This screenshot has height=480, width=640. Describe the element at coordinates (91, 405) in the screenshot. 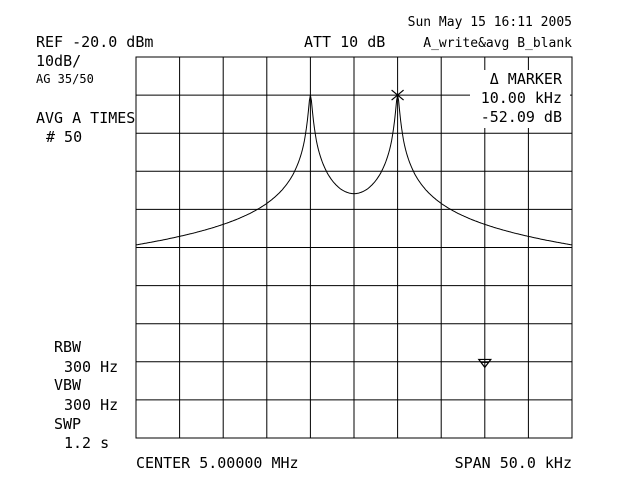

I see `vbw-value: 300 Hz` at that location.